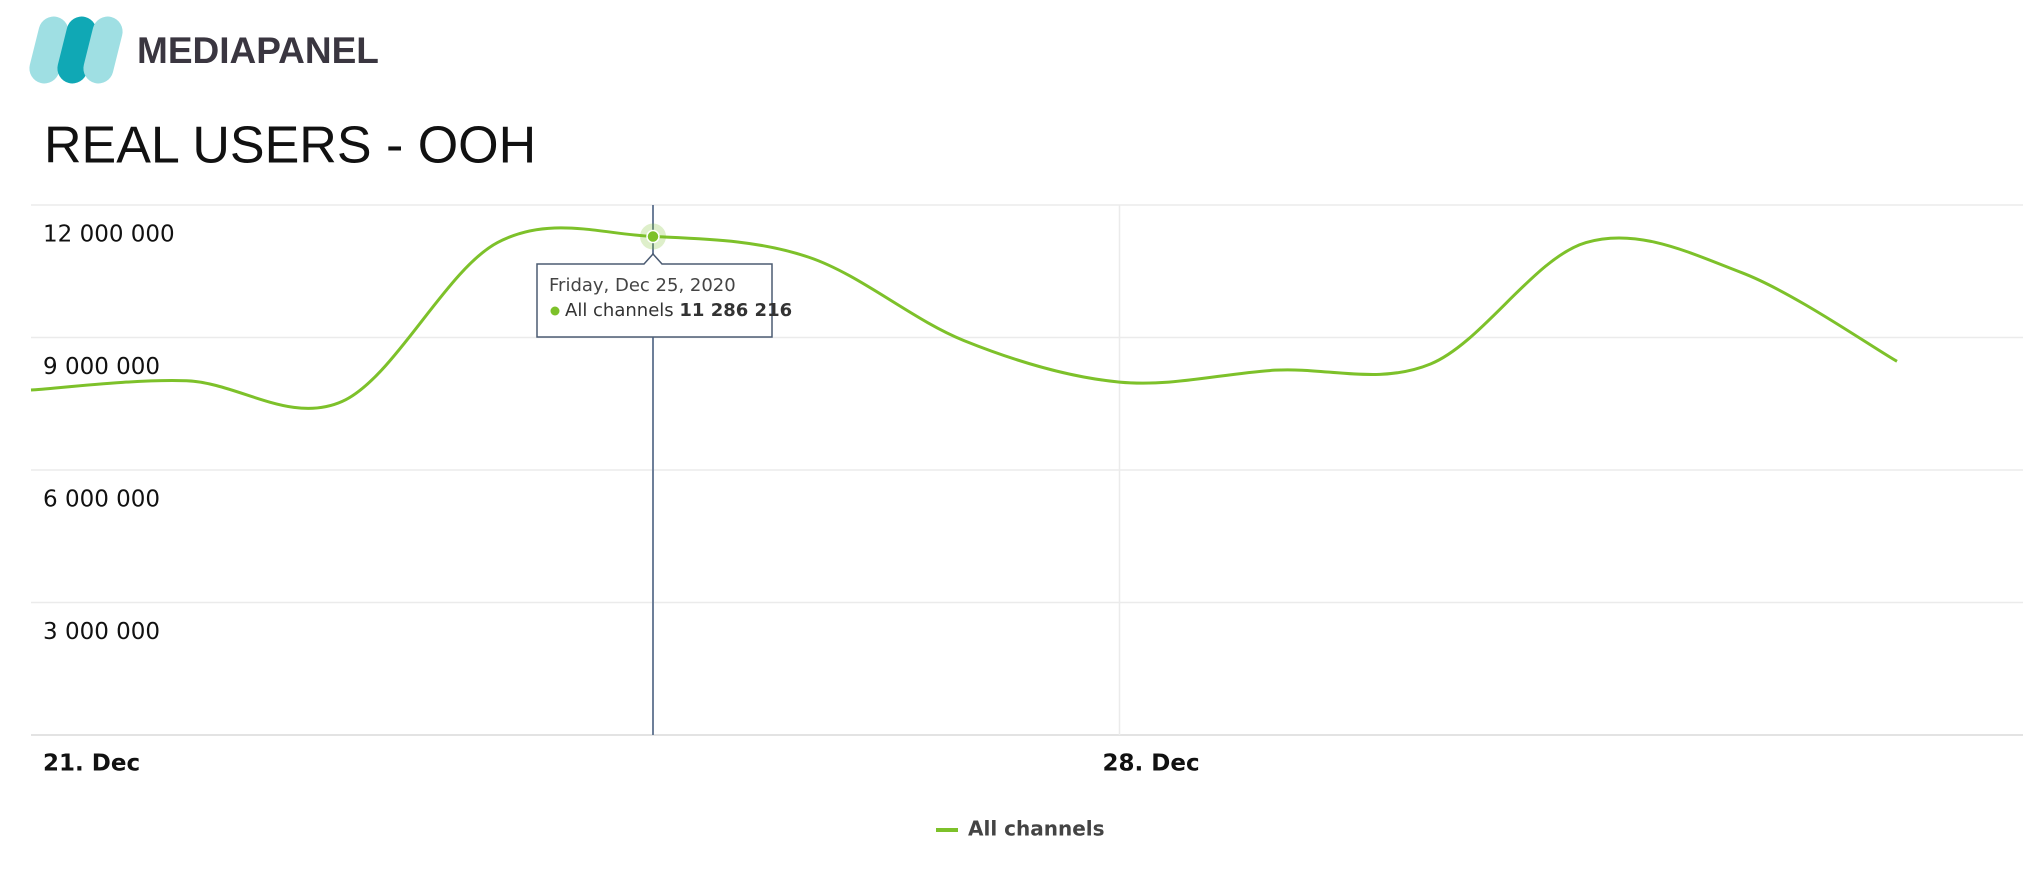 This screenshot has width=2028, height=871. I want to click on tooltip-title: Friday, Dec 25, 2020, so click(642, 285).